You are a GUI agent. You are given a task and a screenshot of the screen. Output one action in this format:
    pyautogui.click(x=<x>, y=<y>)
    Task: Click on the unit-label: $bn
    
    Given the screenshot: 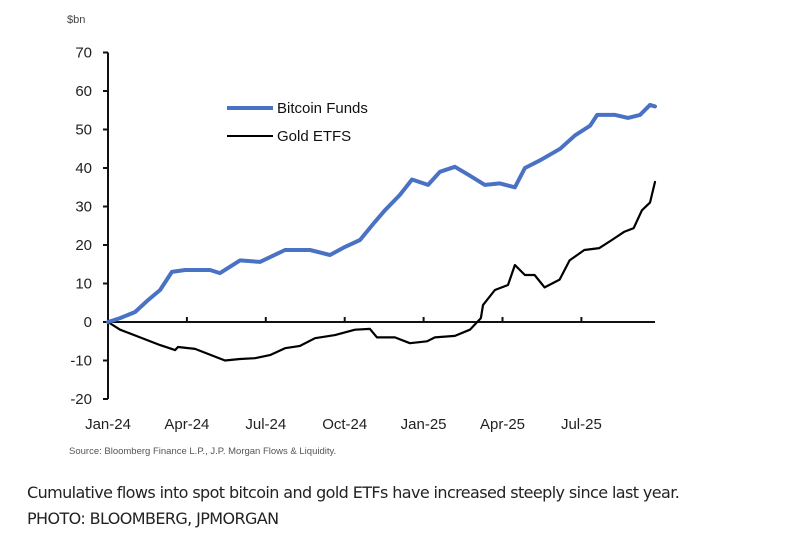 What is the action you would take?
    pyautogui.click(x=76, y=20)
    